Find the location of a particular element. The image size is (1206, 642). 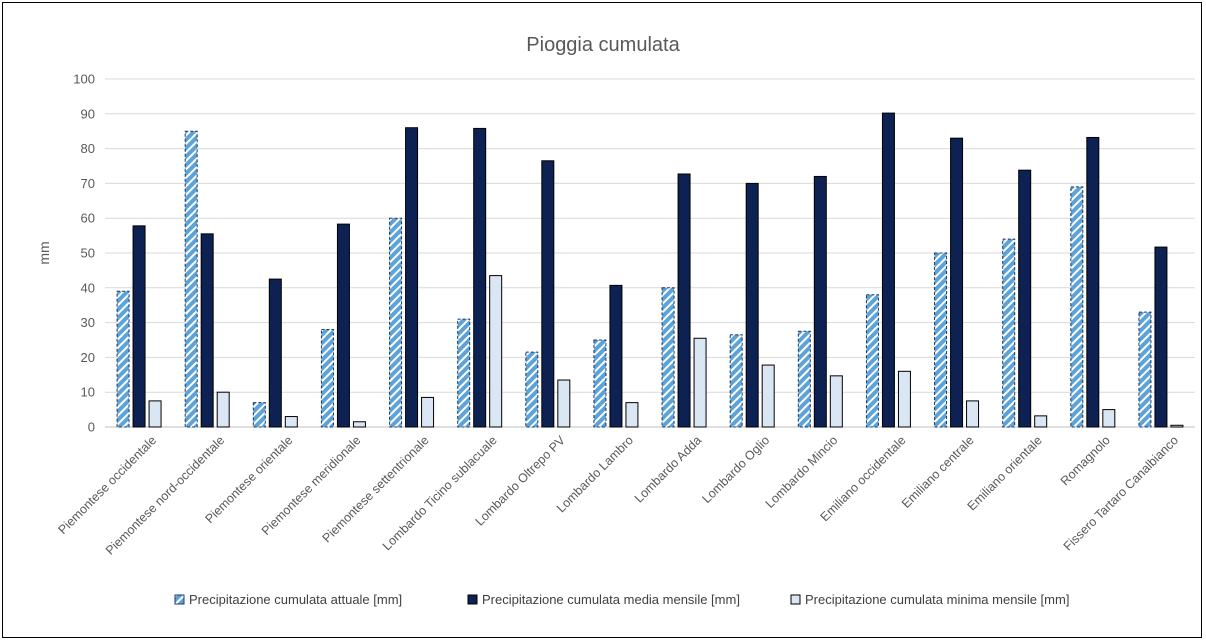

chart-title: Pioggia cumulata is located at coordinates (603, 45).